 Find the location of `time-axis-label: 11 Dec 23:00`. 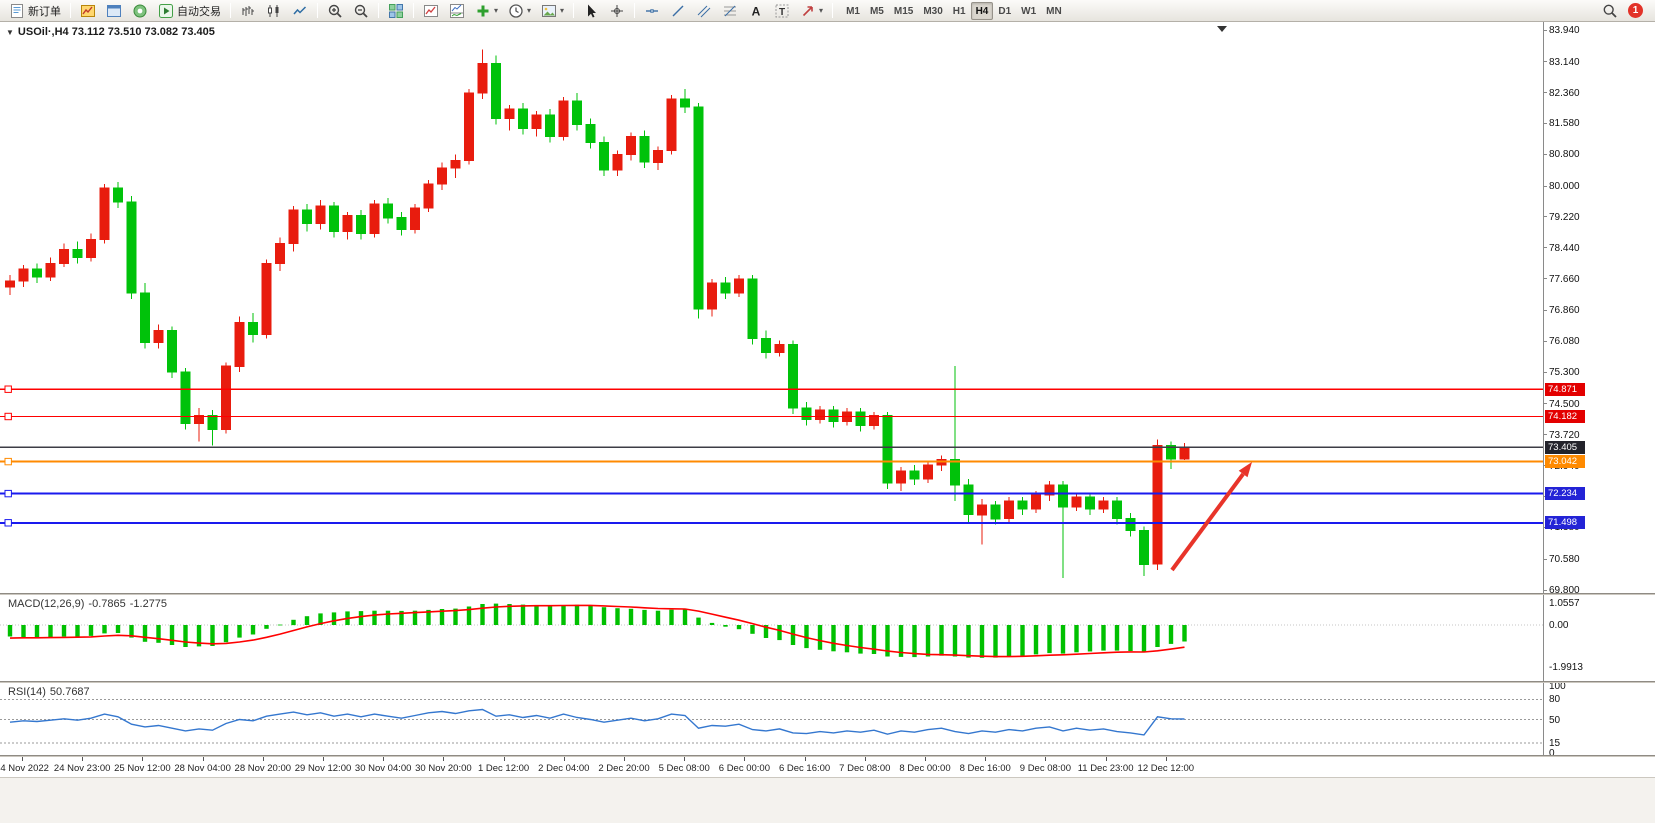

time-axis-label: 11 Dec 23:00 is located at coordinates (1105, 768).